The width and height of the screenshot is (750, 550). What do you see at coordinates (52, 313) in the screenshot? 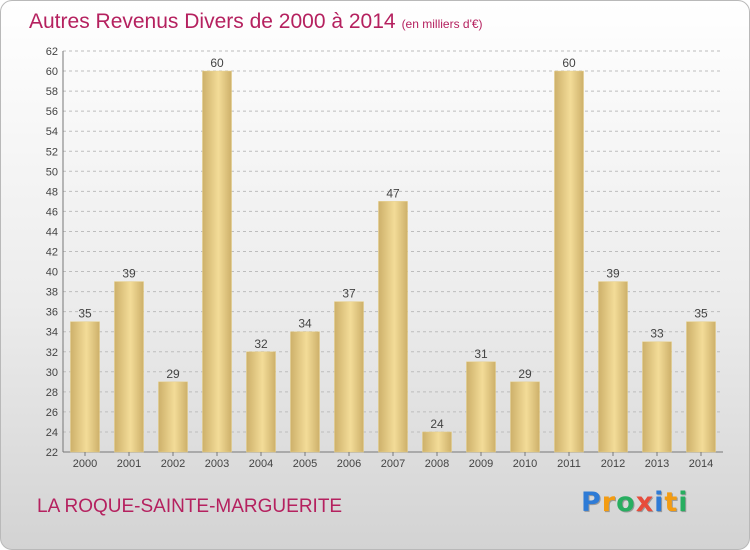
I see `y-tick-label: 36` at bounding box center [52, 313].